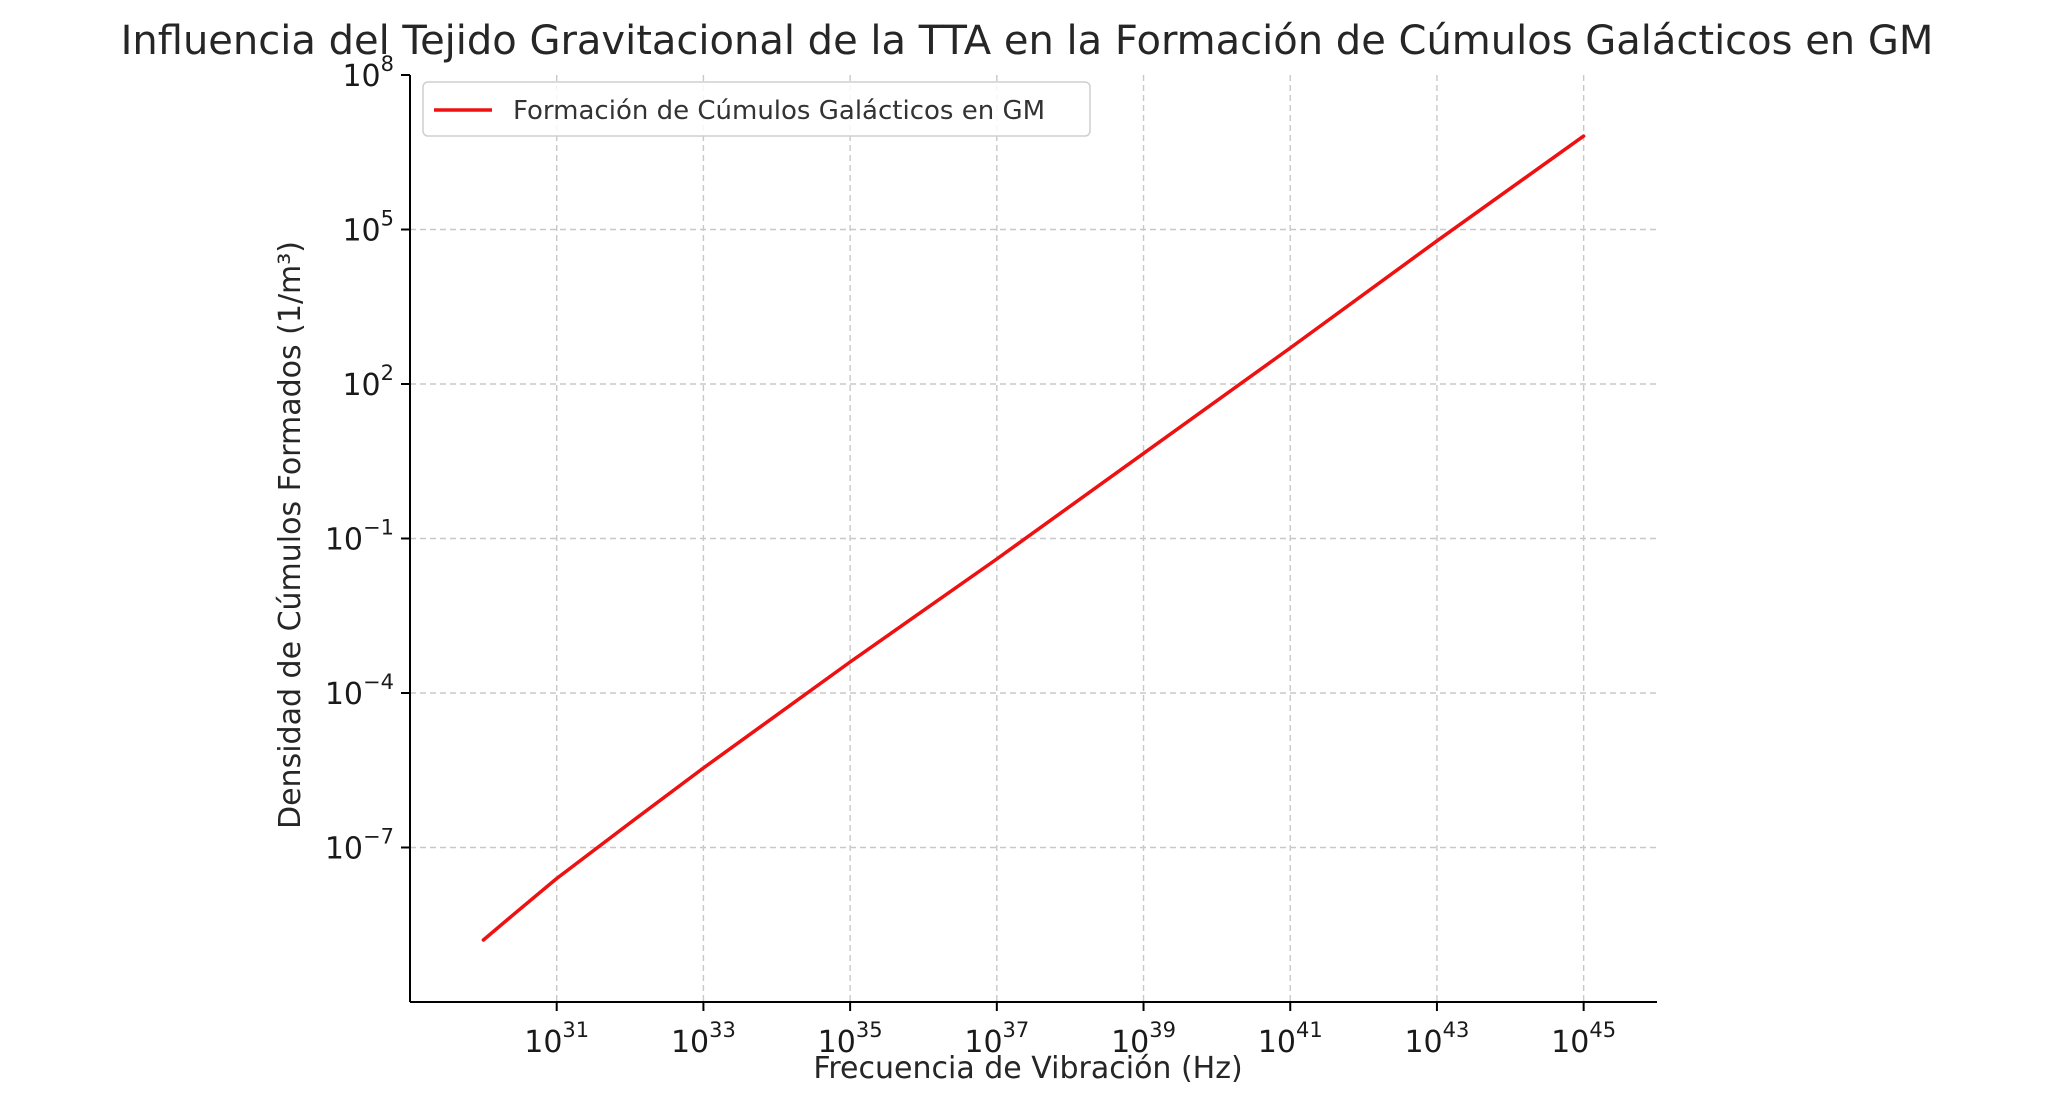 Image resolution: width=2055 pixels, height=1105 pixels. What do you see at coordinates (1162, 1030) in the screenshot?
I see `x-tick-exponent: 39` at bounding box center [1162, 1030].